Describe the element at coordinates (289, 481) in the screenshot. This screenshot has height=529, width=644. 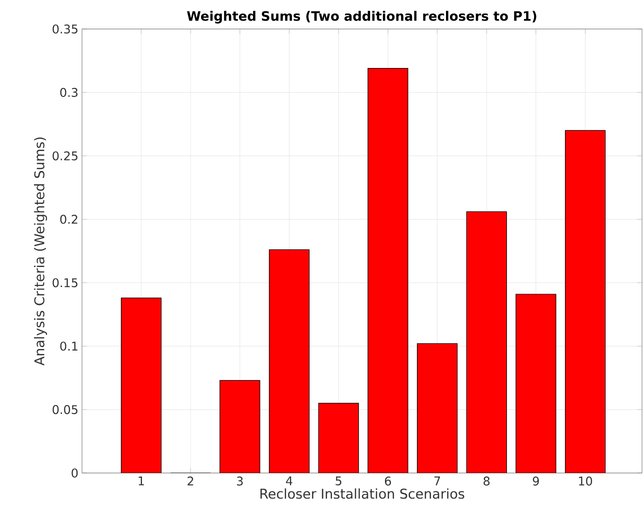
I see `x-tick-label: 4` at that location.